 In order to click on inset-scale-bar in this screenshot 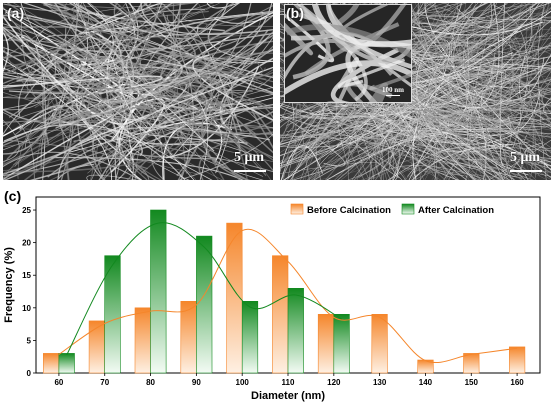, I will do `click(393, 95)`.